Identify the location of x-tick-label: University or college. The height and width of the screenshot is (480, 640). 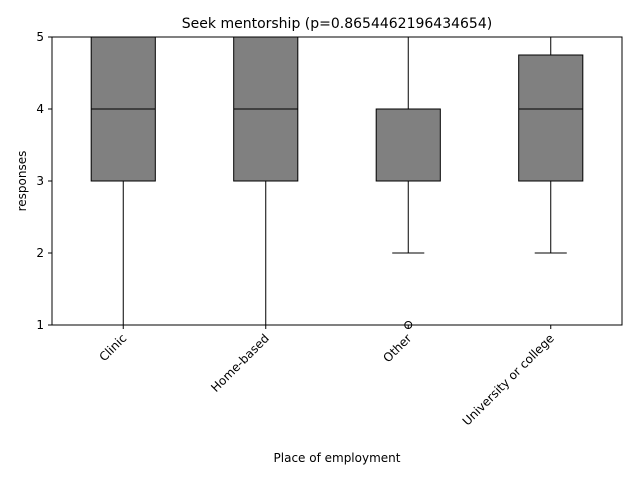
(508, 379).